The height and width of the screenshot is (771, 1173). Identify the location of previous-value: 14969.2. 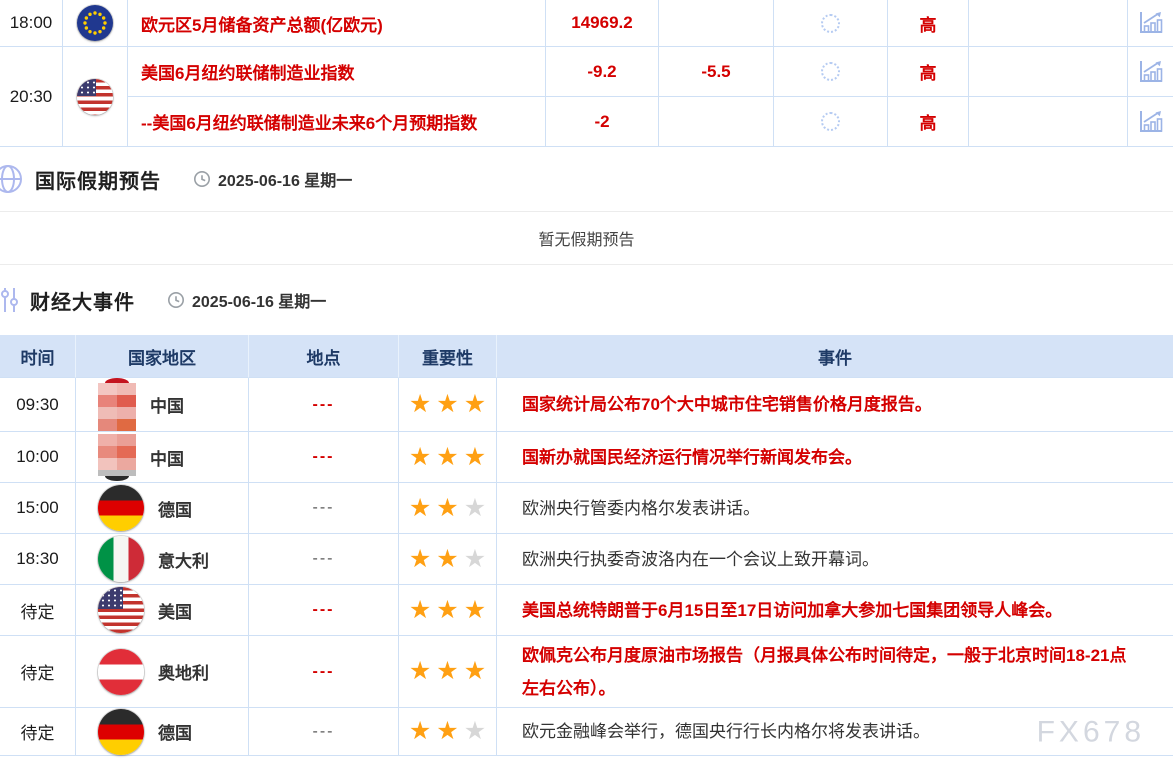
(602, 22).